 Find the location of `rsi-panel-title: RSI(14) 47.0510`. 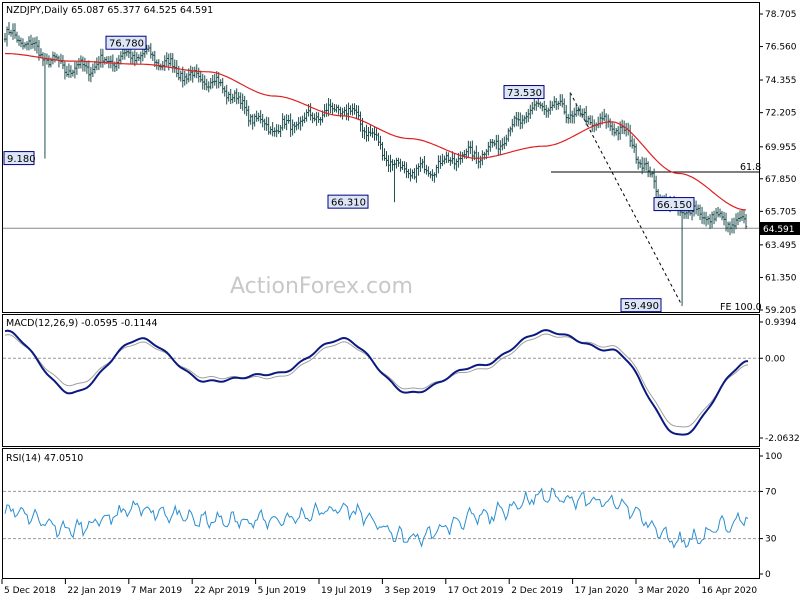

rsi-panel-title: RSI(14) 47.0510 is located at coordinates (44, 458).